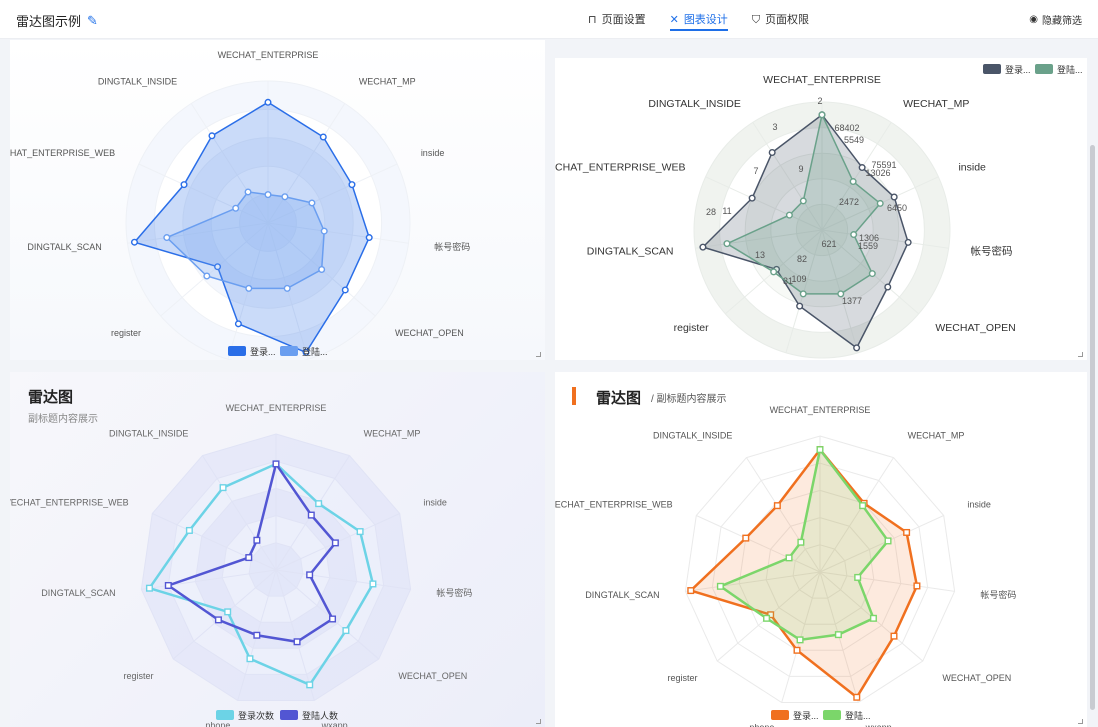 This screenshot has height=727, width=1098. I want to click on tab-page-settings: ⊓ 页面设置, so click(617, 19).